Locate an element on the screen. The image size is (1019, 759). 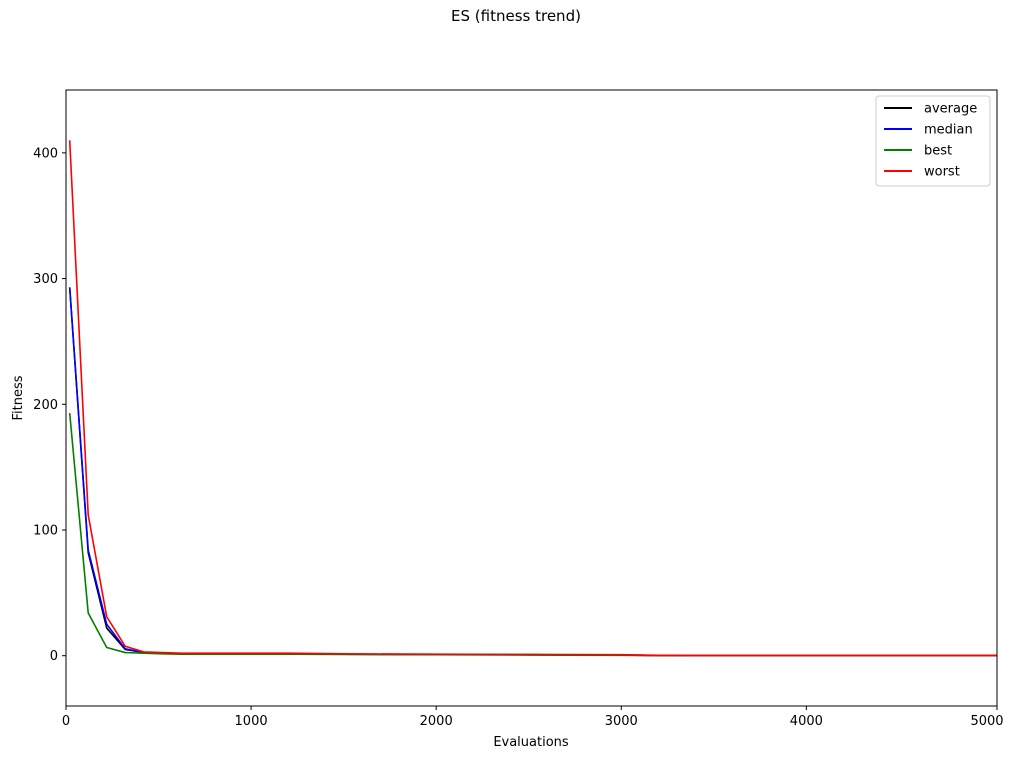
x-tick-label: 0 is located at coordinates (66, 721).